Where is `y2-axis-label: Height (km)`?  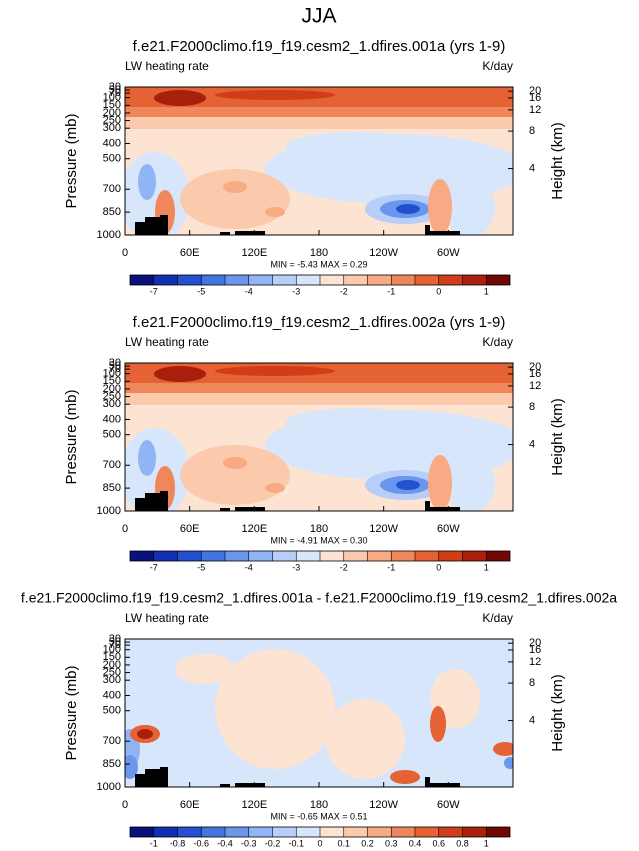 y2-axis-label: Height (km) is located at coordinates (557, 161).